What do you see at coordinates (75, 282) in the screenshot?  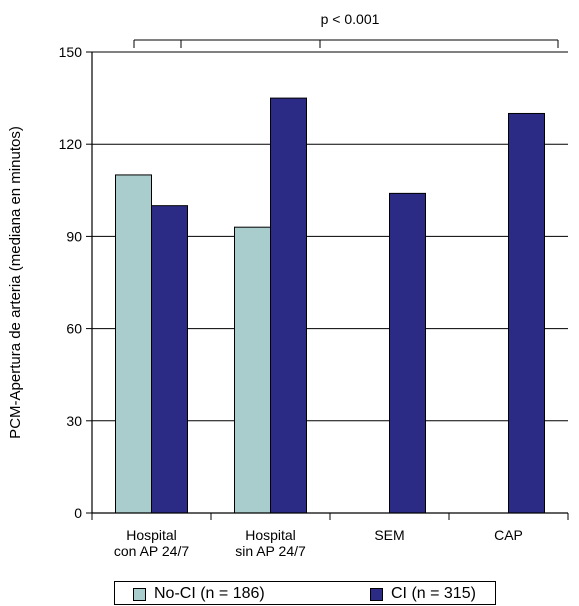 I see `y-ticks: 0 30 60 90 120 150` at bounding box center [75, 282].